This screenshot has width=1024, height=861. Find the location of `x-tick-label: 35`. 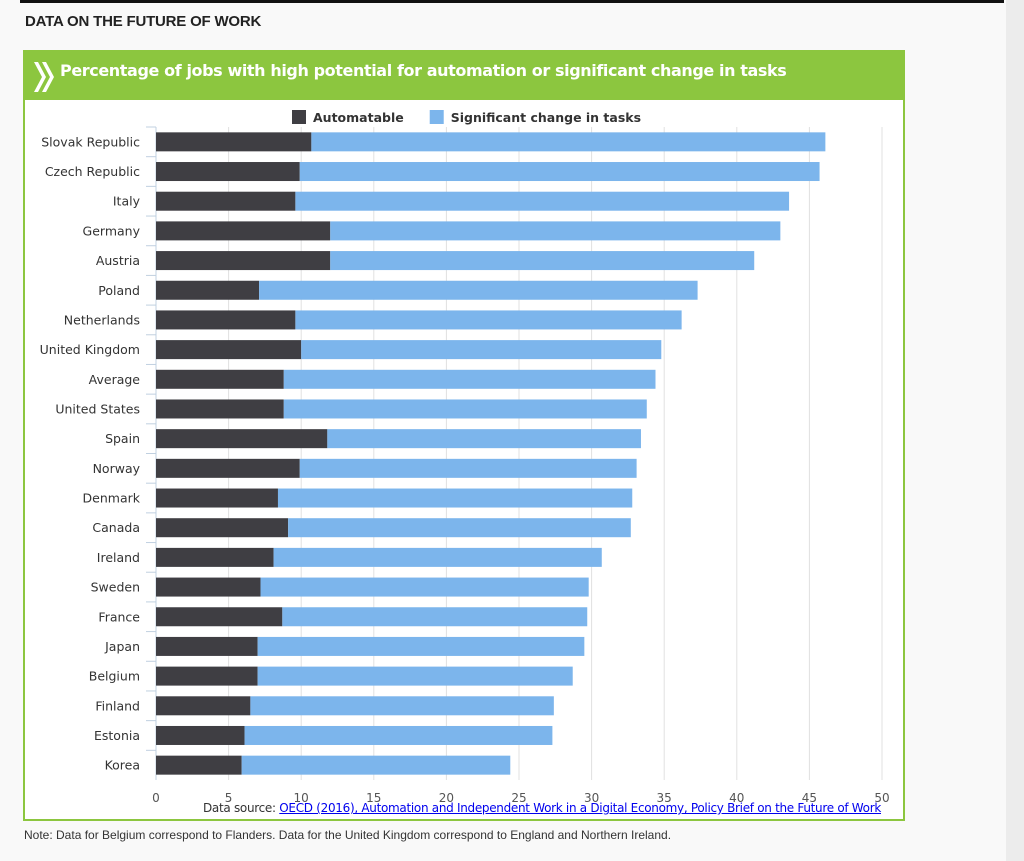

x-tick-label: 35 is located at coordinates (664, 798).